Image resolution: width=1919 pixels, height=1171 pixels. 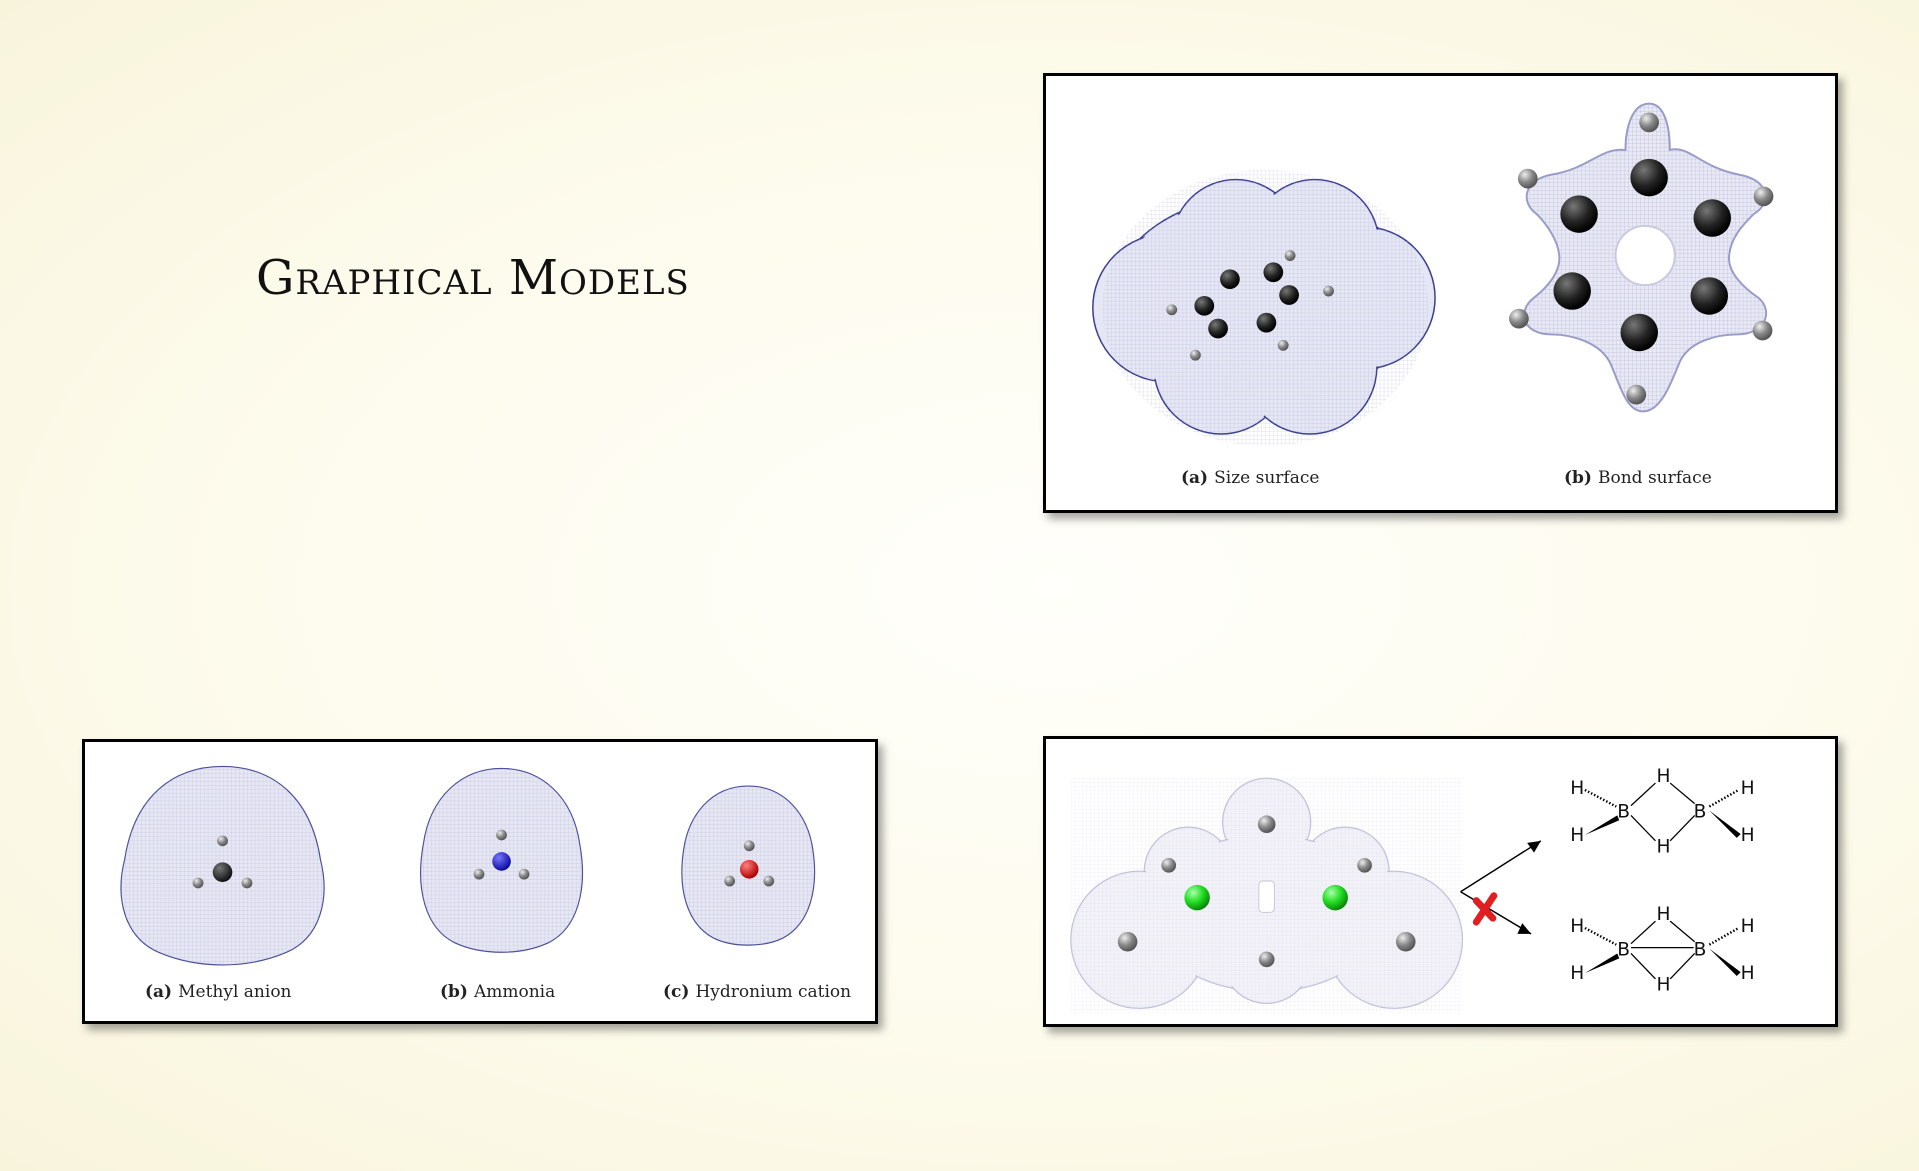 I want to click on caption-tag: (c), so click(x=676, y=992).